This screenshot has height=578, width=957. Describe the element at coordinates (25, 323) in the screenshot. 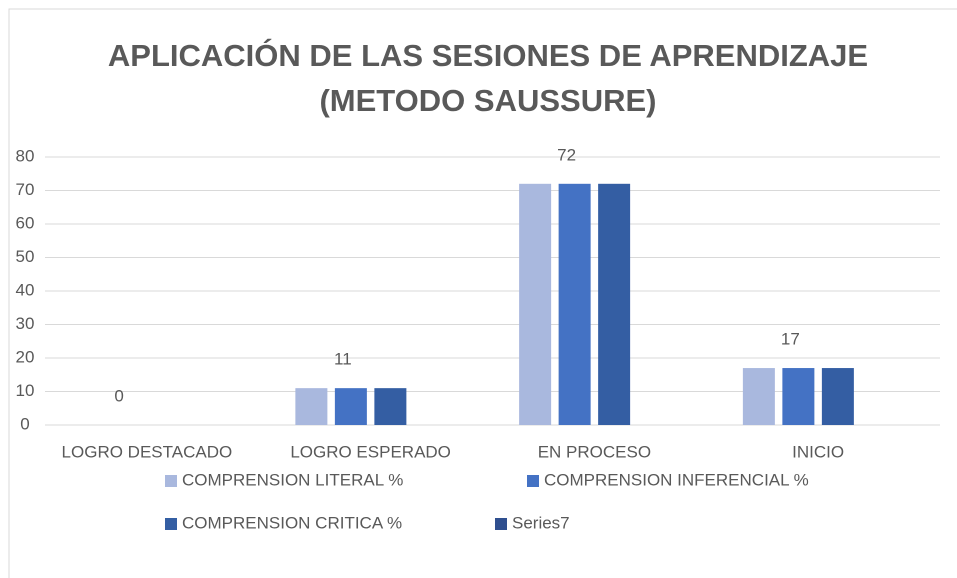

I see `y-tick-label: 30` at that location.